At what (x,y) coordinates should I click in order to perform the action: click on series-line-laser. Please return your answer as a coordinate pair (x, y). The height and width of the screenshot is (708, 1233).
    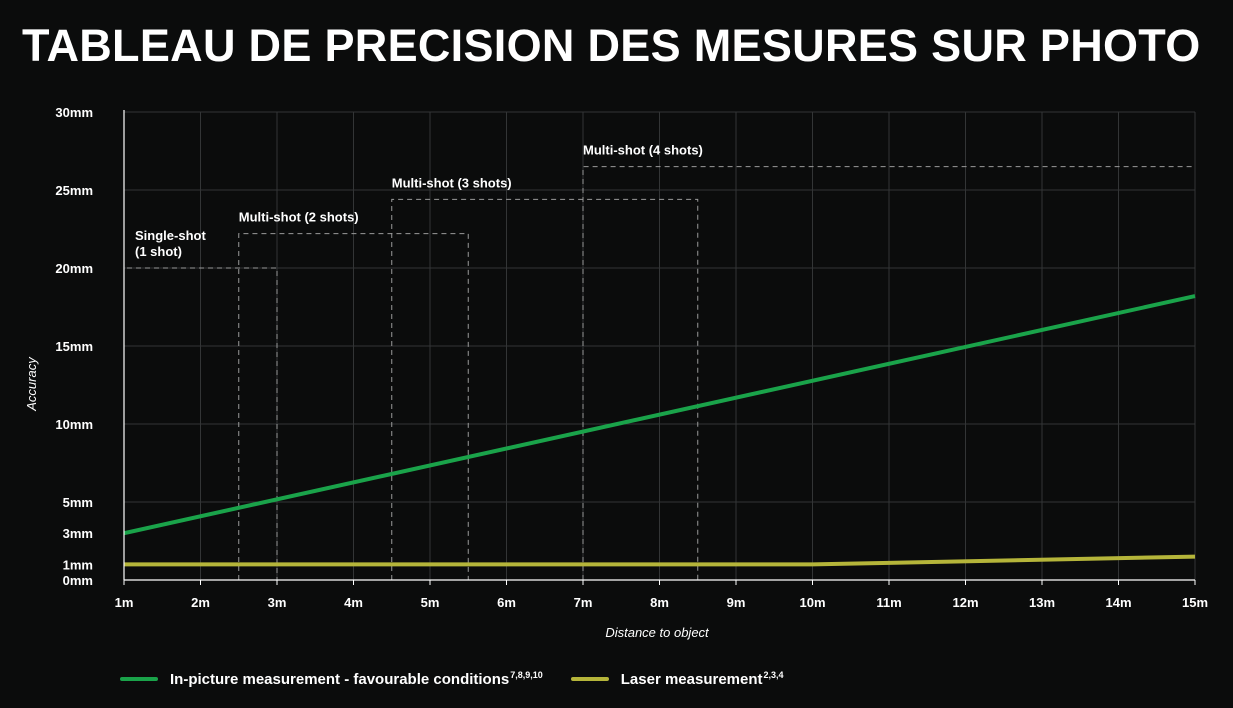
    Looking at the image, I should click on (660, 560).